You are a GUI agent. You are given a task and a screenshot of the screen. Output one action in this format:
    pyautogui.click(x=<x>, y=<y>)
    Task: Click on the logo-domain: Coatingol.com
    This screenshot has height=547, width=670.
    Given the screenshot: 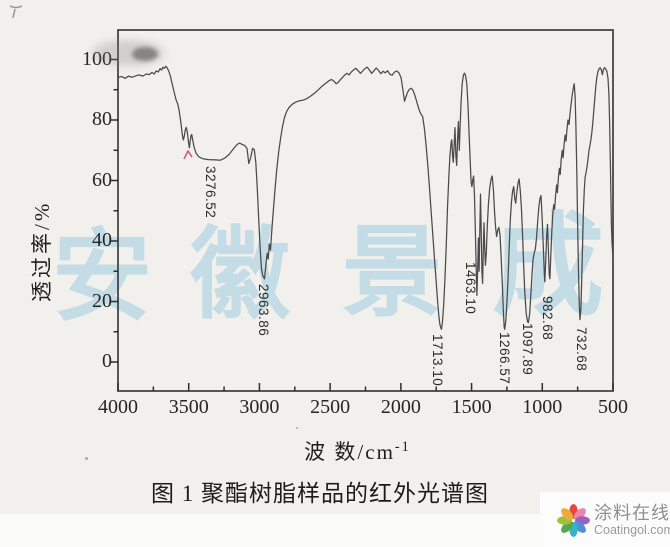 What is the action you would take?
    pyautogui.click(x=632, y=530)
    